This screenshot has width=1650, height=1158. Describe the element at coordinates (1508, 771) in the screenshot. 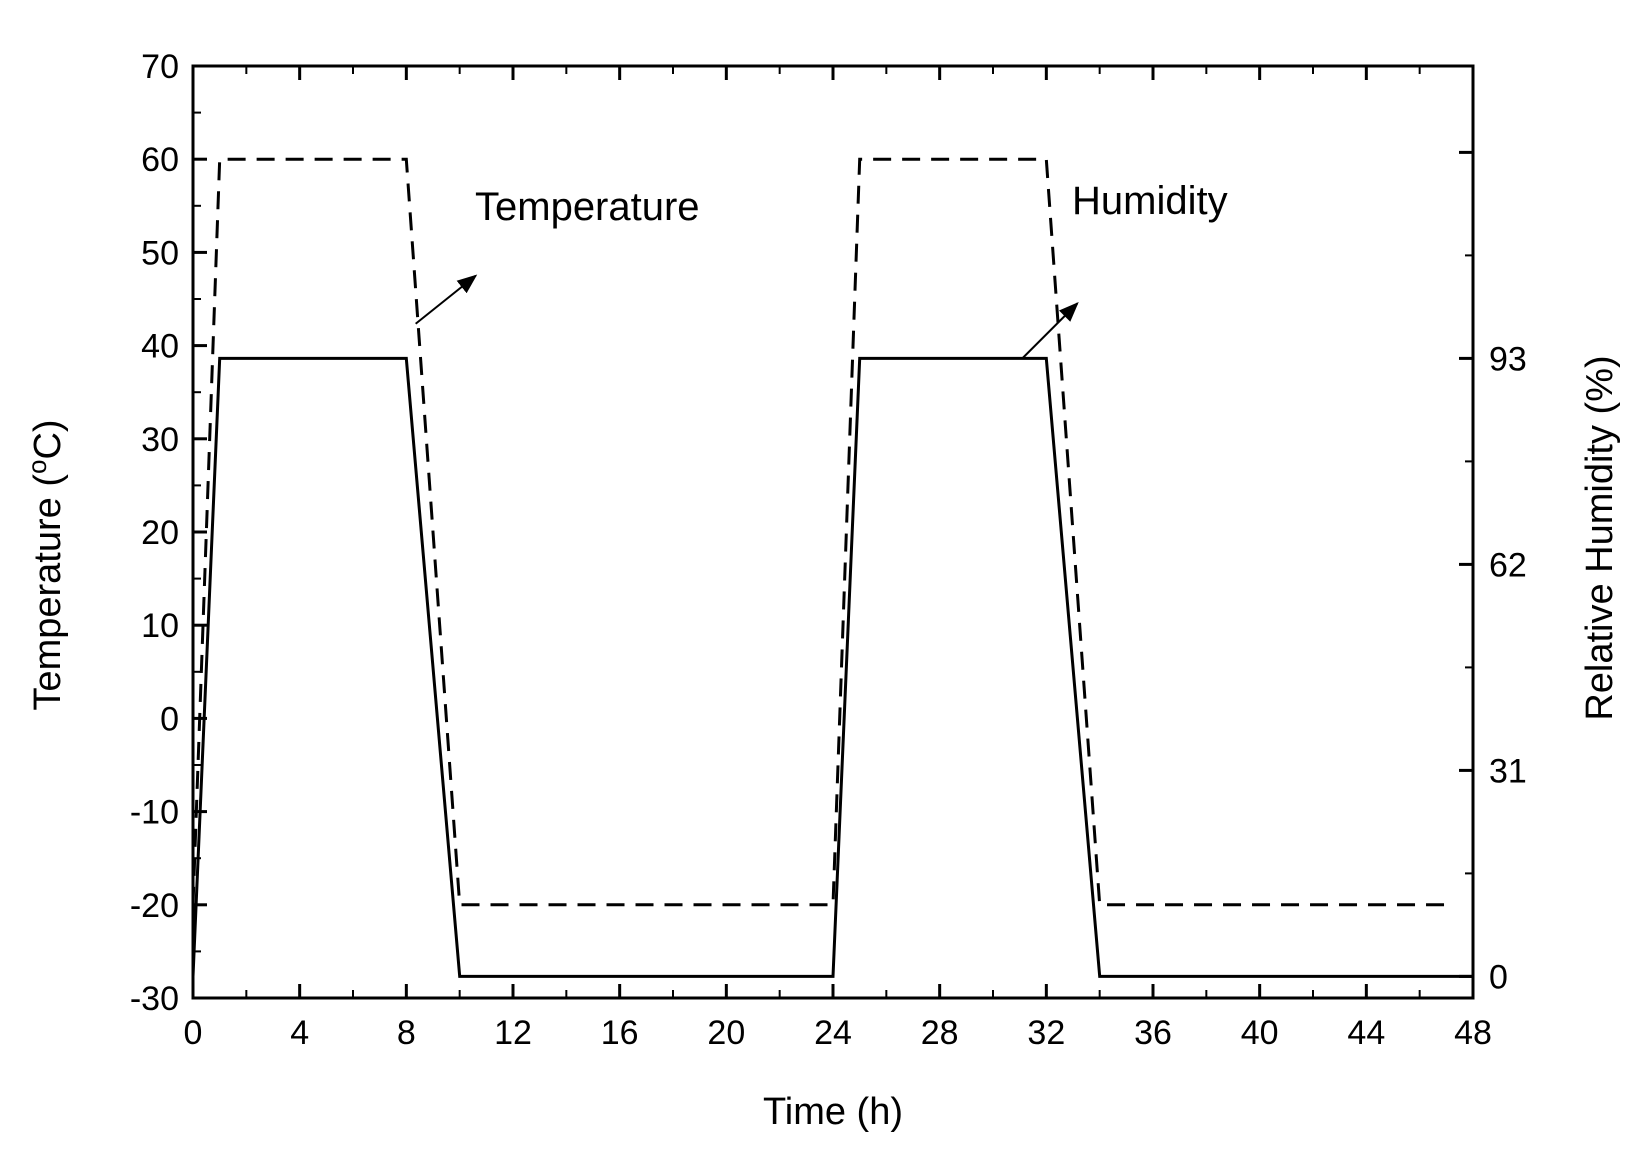

I see `y-right-tick-label: 31` at that location.